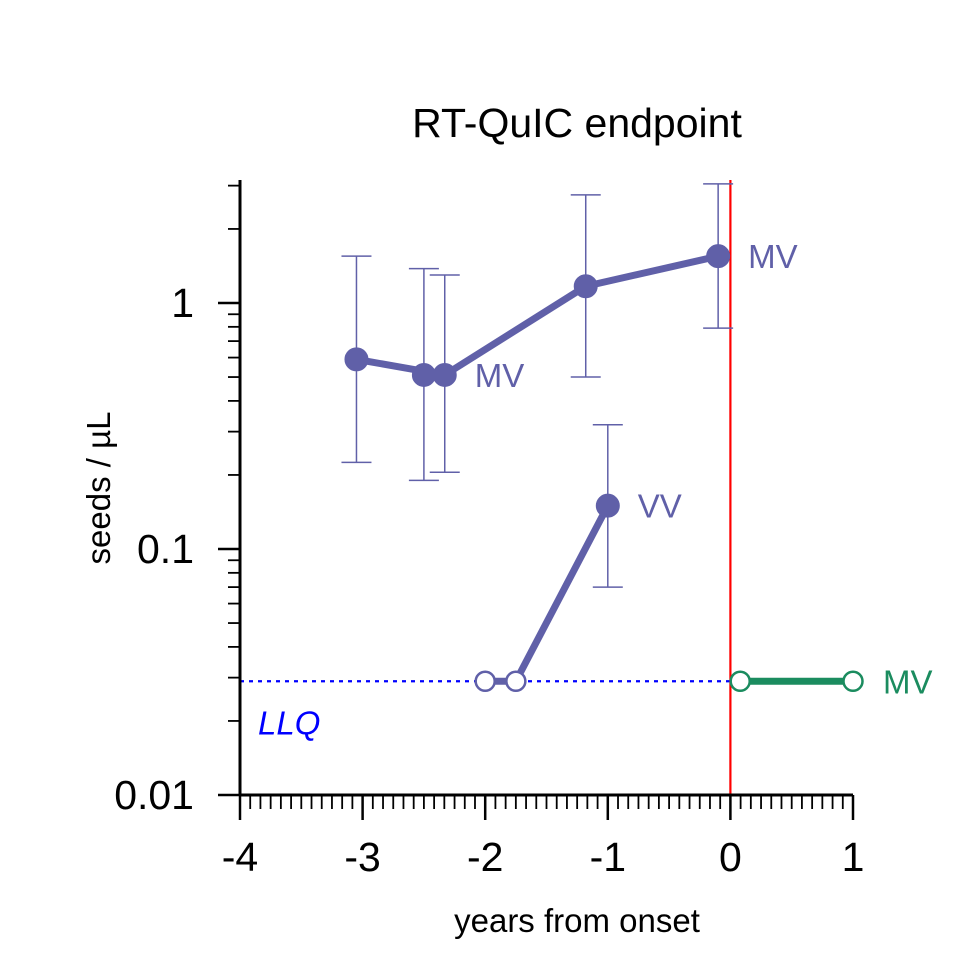  What do you see at coordinates (240, 857) in the screenshot?
I see `x-tick-label: -4` at bounding box center [240, 857].